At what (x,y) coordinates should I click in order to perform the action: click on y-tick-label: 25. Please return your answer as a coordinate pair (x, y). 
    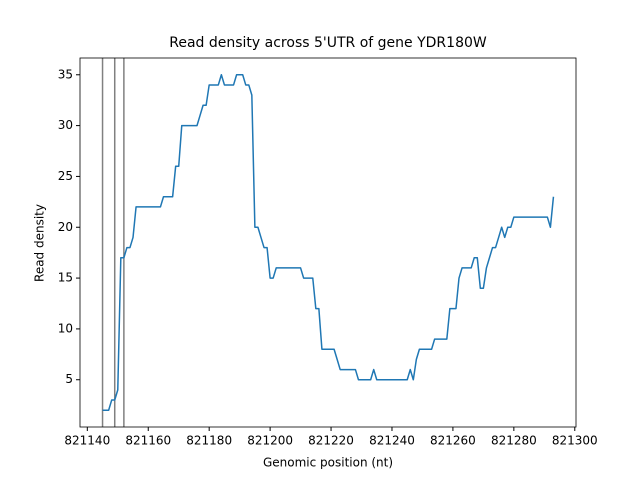
    Looking at the image, I should click on (65, 176).